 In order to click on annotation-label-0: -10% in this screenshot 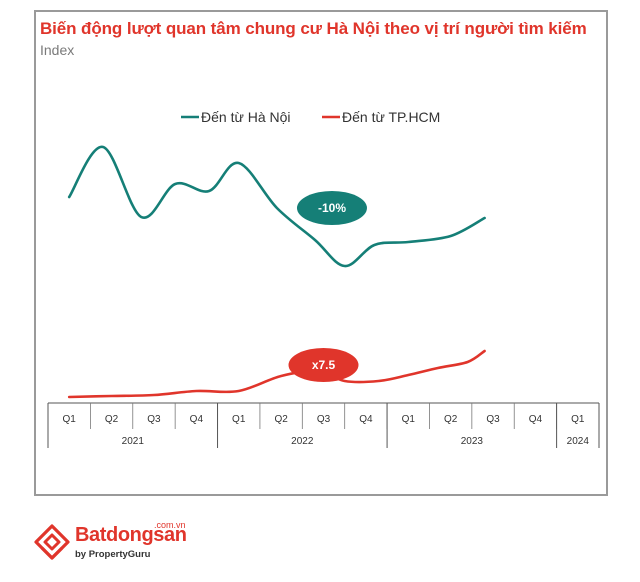, I will do `click(332, 208)`.